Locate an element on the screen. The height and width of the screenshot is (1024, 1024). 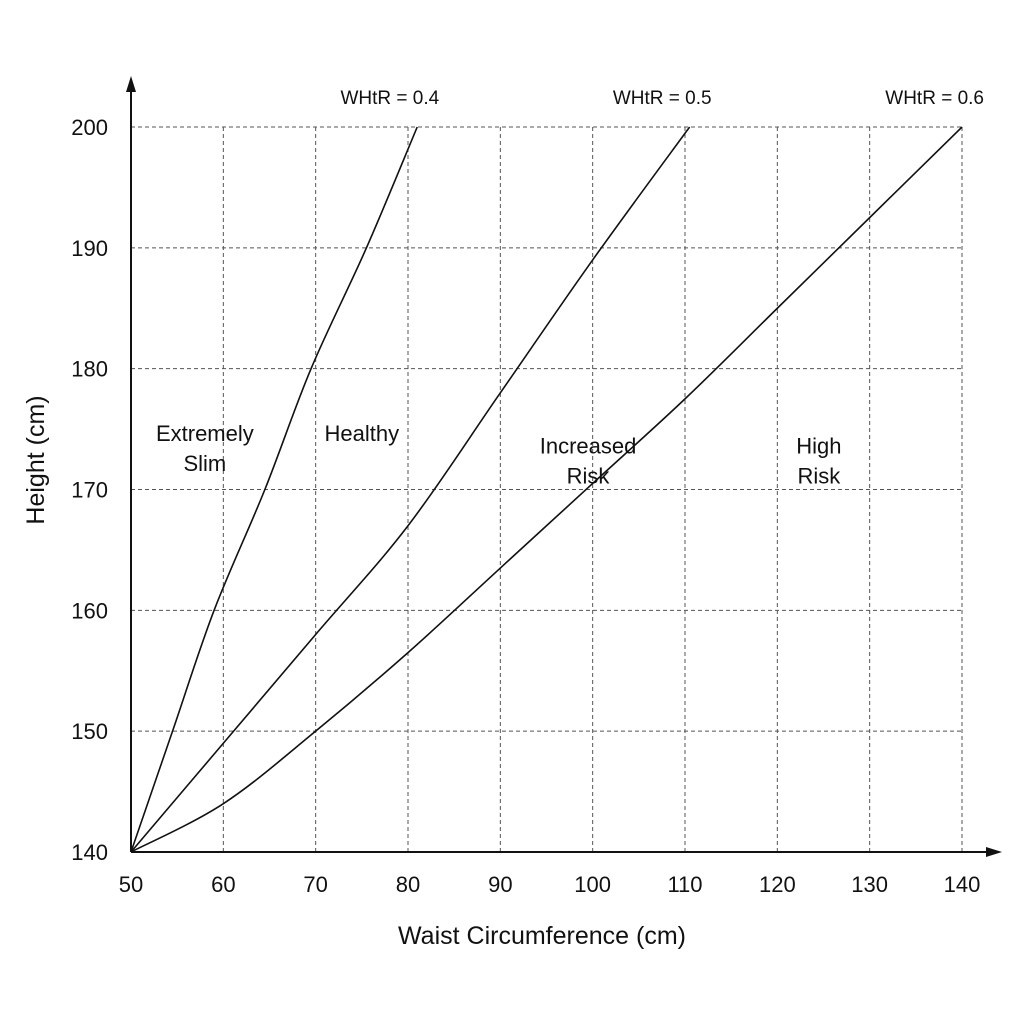
x-tick-label: 120 is located at coordinates (777, 884).